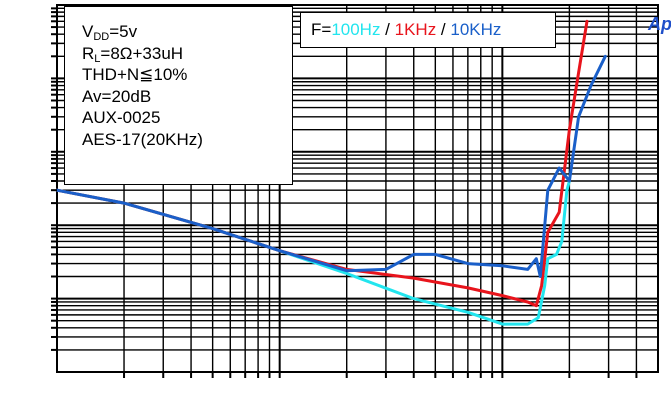 The width and height of the screenshot is (671, 406). I want to click on frequency-legend: F=100Hz / 1KHz / 10KHz, so click(428, 30).